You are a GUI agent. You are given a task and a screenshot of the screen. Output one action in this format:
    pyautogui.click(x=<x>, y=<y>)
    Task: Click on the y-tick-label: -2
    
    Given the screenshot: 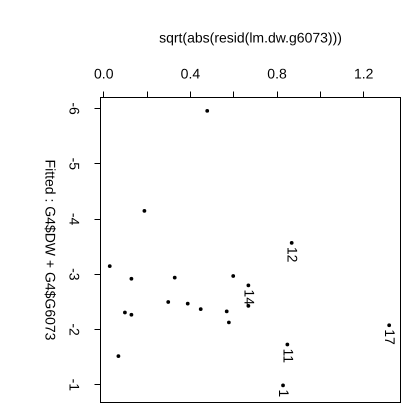 What is the action you would take?
    pyautogui.click(x=74, y=329)
    